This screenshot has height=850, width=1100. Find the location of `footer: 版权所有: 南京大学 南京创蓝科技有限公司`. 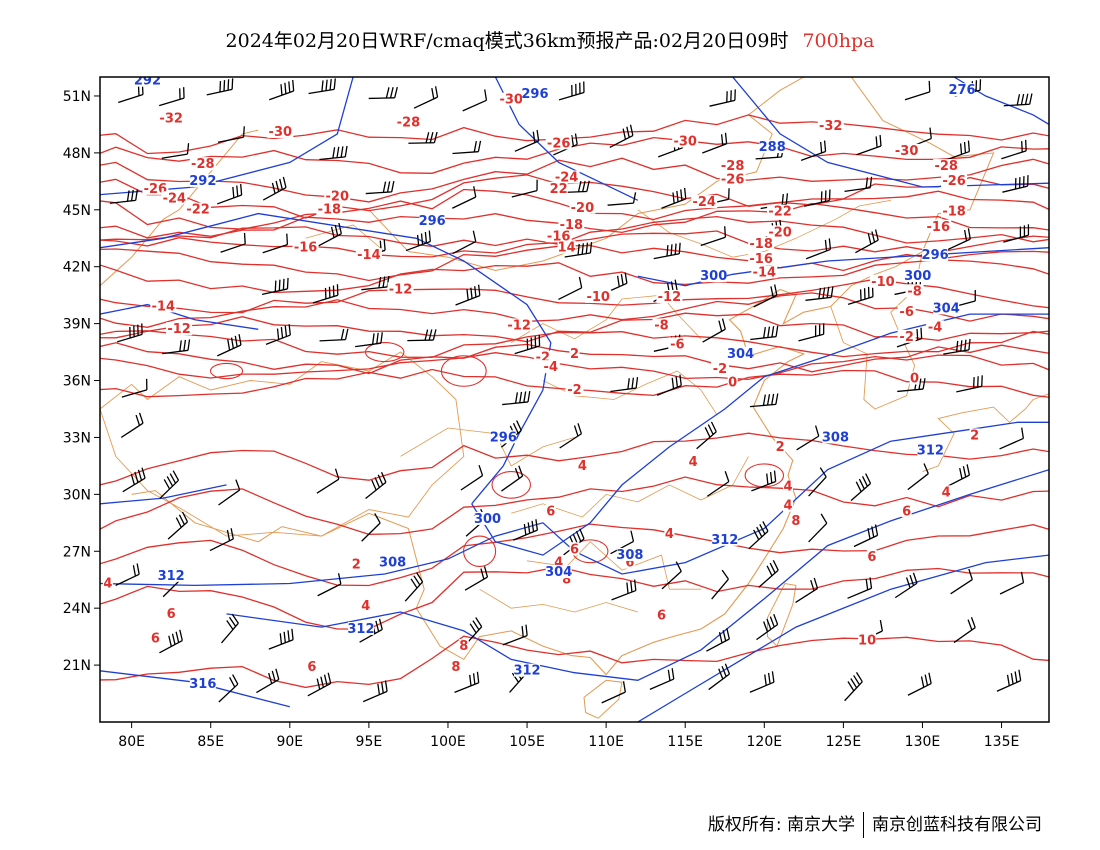

footer: 版权所有: 南京大学 南京创蓝科技有限公司 is located at coordinates (875, 824).